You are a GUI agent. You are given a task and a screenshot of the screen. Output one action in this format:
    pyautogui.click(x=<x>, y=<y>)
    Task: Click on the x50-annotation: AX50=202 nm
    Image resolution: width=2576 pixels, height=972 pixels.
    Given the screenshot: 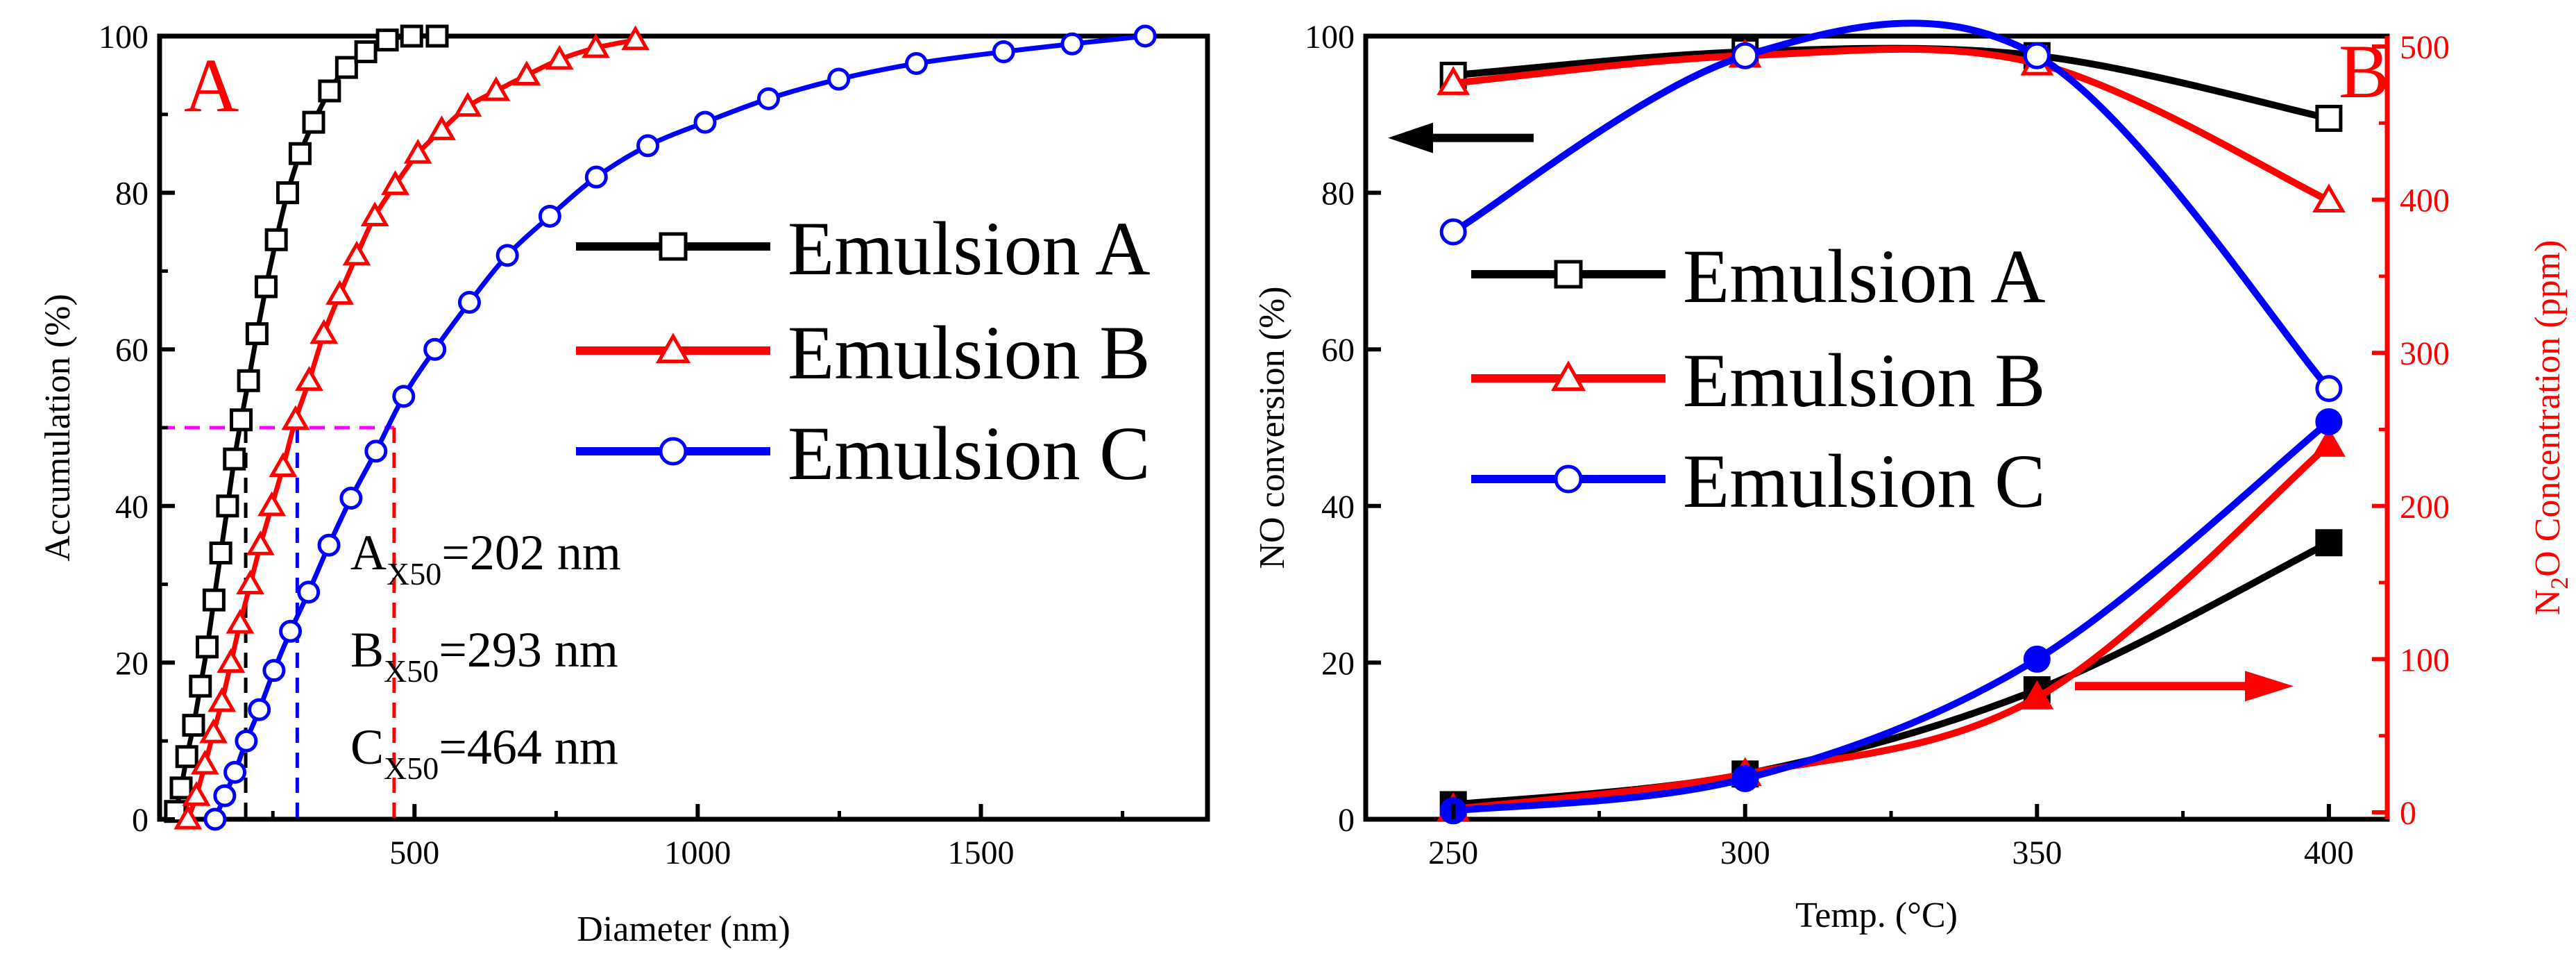 What is the action you would take?
    pyautogui.click(x=485, y=558)
    